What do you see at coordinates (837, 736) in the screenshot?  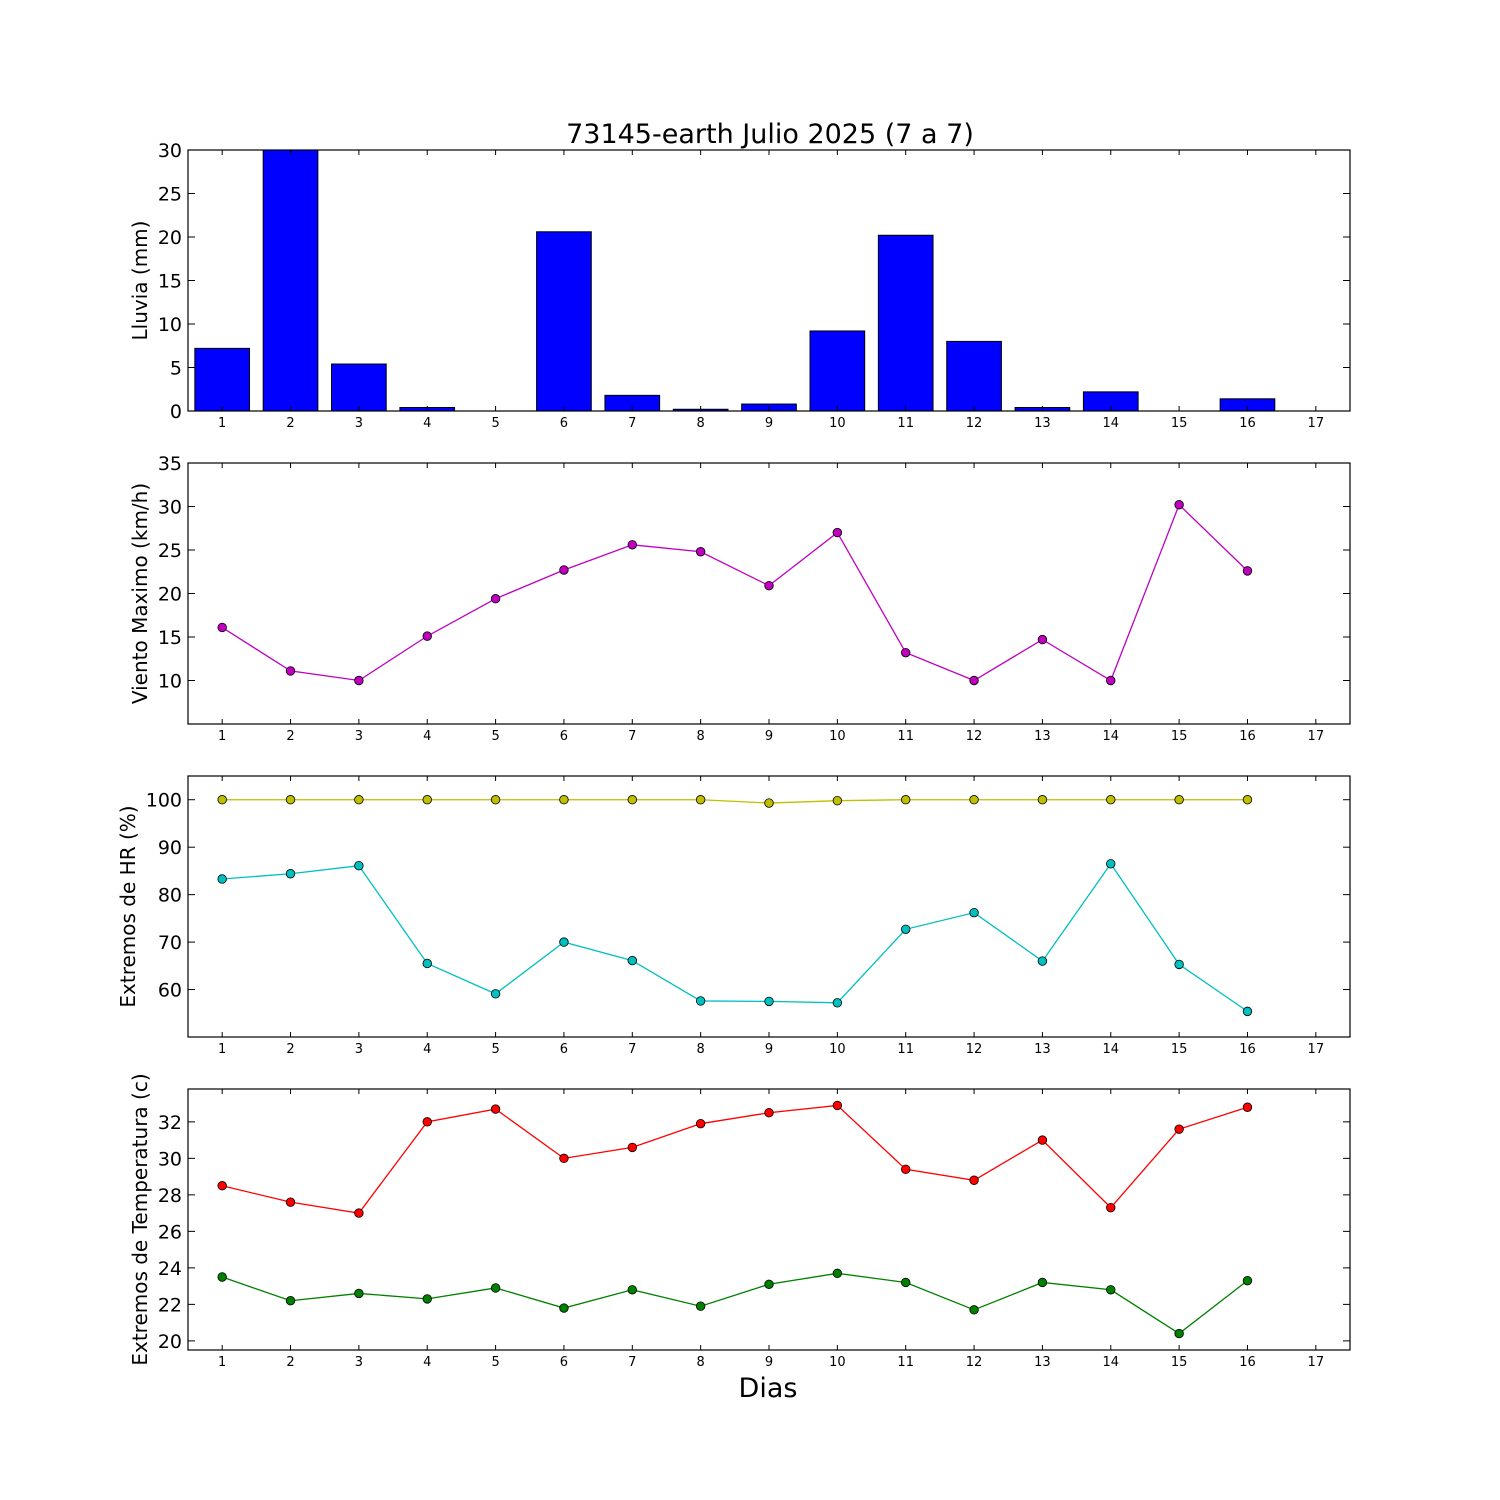 I see `x-tick-label: 10` at bounding box center [837, 736].